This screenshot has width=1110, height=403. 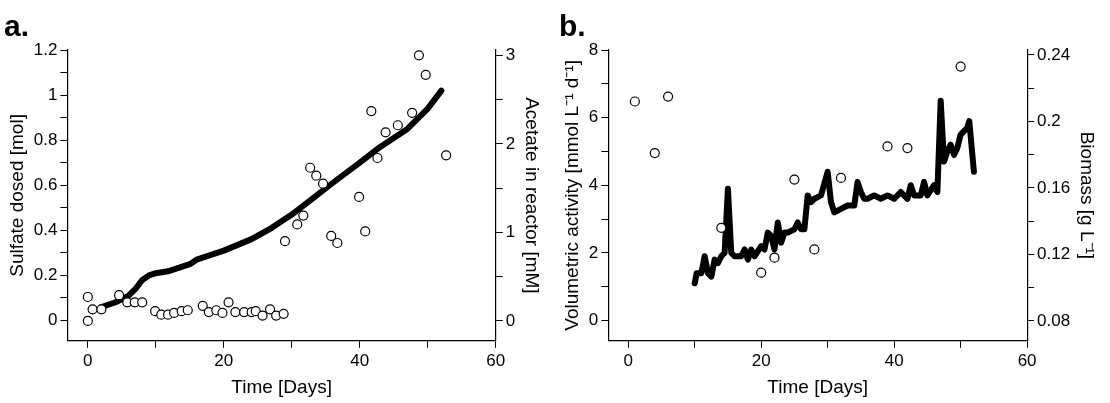 I want to click on y2-axis-title: Biomass [g L⁻¹], so click(x=1088, y=195).